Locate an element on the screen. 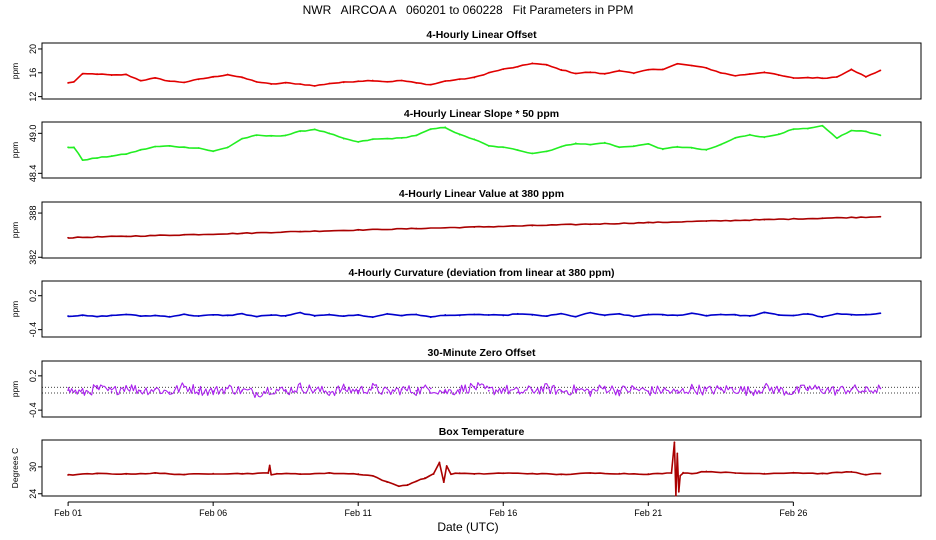 The height and width of the screenshot is (540, 936). x-tick-label: Feb 01 is located at coordinates (68, 513).